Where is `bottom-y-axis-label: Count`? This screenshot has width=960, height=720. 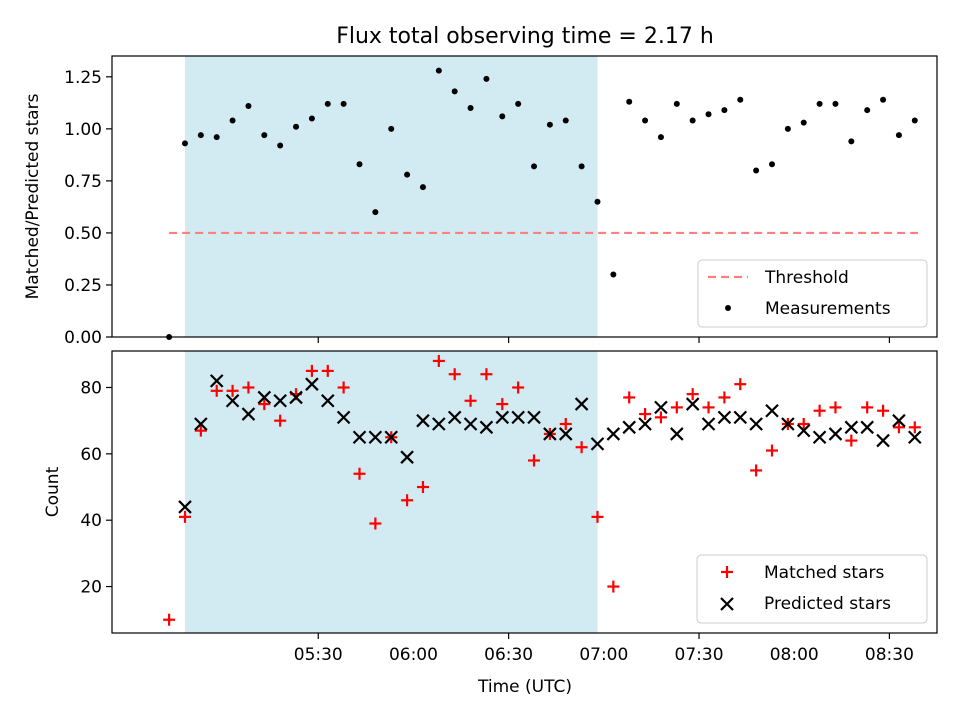
bottom-y-axis-label: Count is located at coordinates (53, 491).